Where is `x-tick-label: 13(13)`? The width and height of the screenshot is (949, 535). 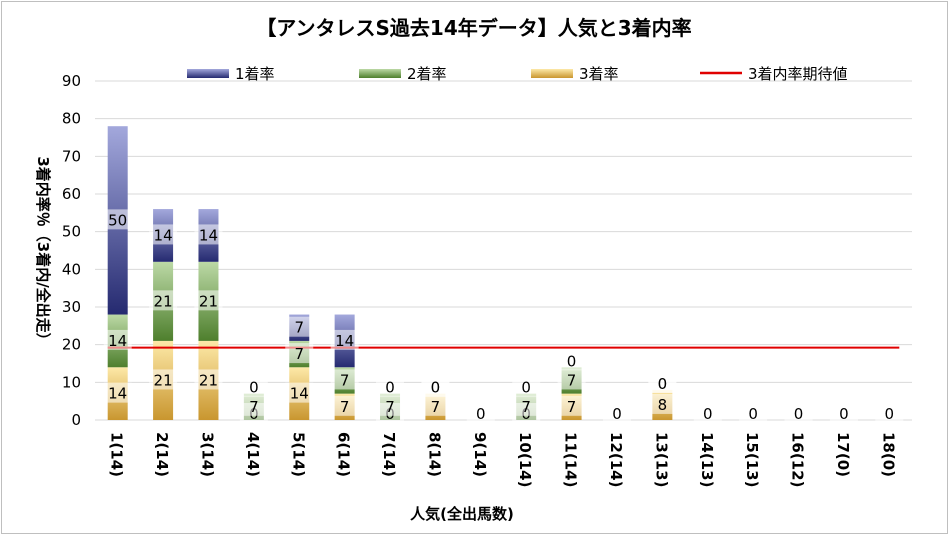 x-tick-label: 13(13) is located at coordinates (661, 459).